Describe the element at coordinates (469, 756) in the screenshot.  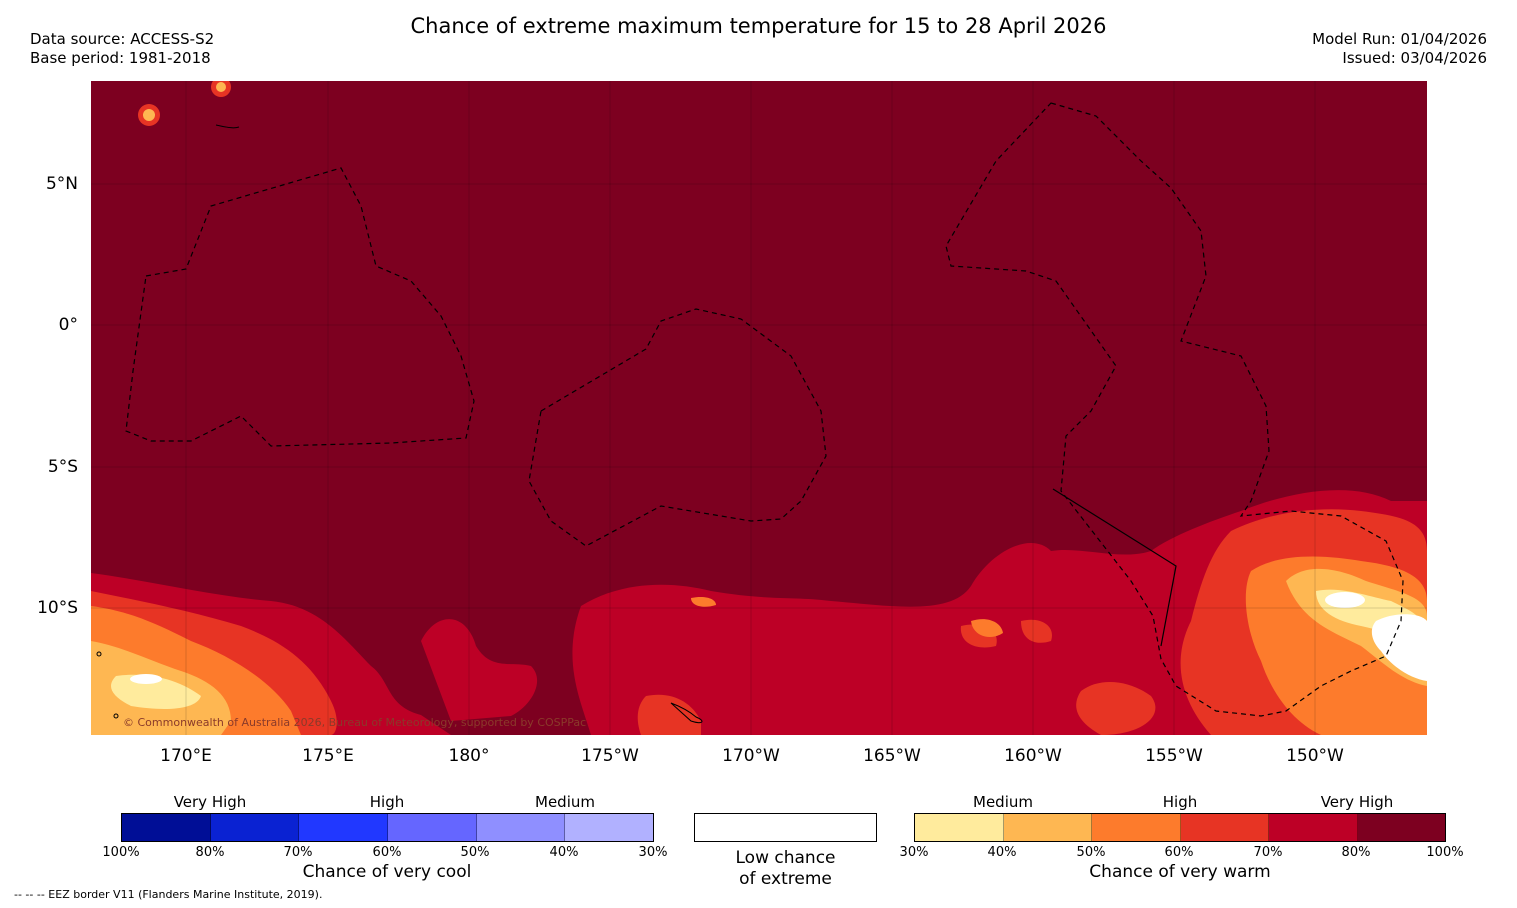
I see `lon-label: 180°` at that location.